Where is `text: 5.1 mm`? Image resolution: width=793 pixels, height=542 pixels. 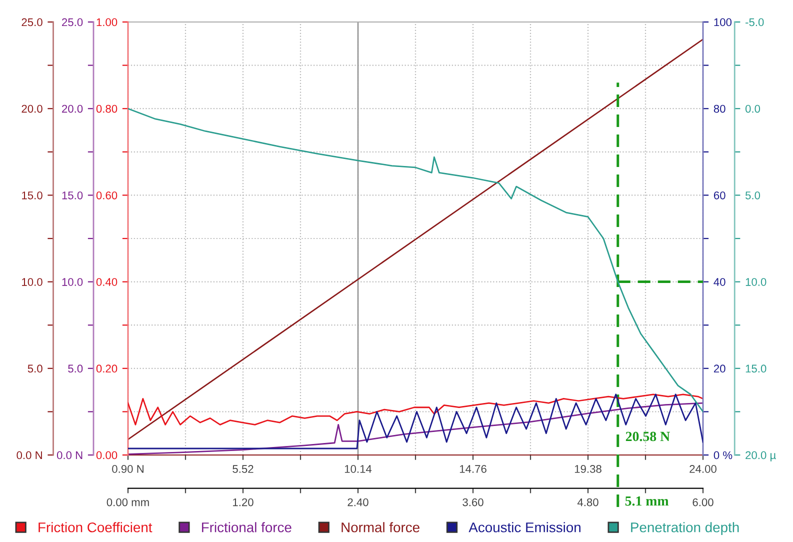
text: 5.1 mm is located at coordinates (647, 501).